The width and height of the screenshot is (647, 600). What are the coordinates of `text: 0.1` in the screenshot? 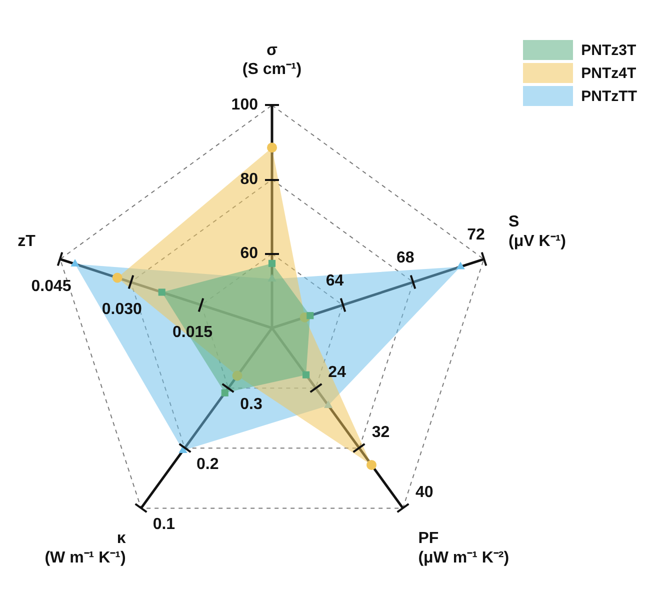 It's located at (164, 525).